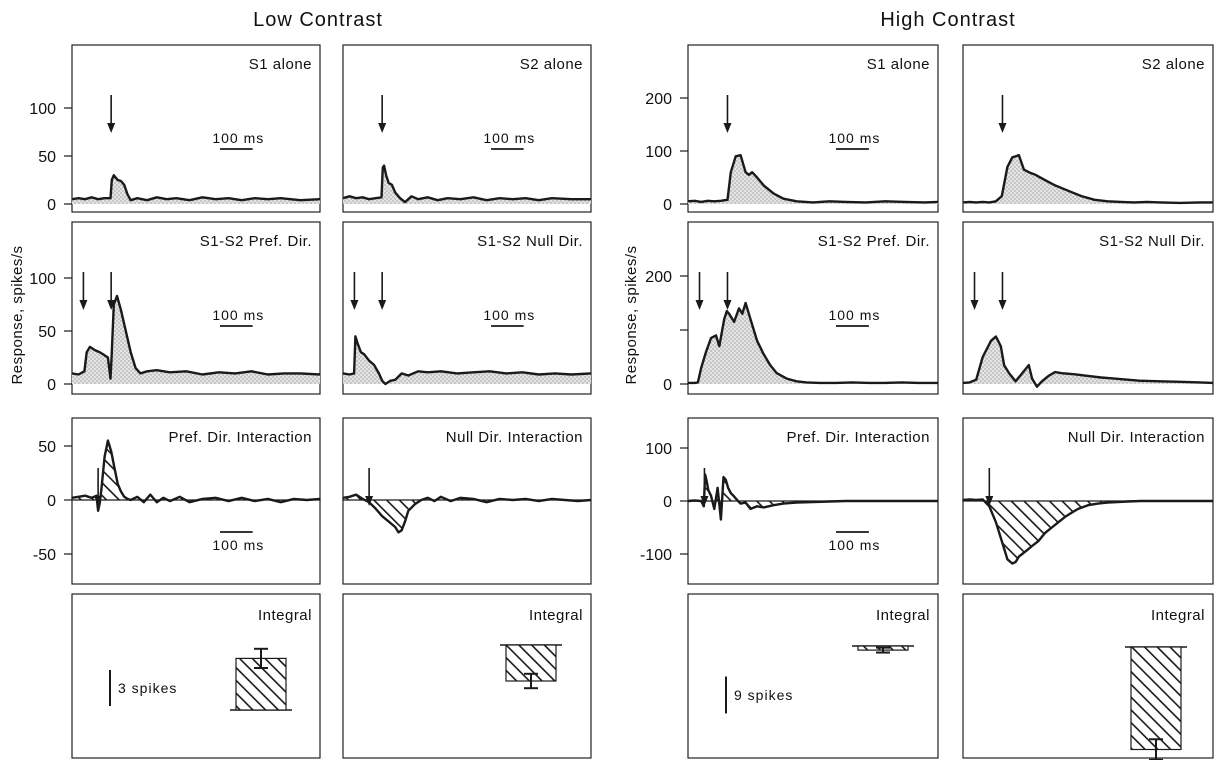 The width and height of the screenshot is (1216, 760). Describe the element at coordinates (147, 688) in the screenshot. I see `scale-bar-label: 3 spikes` at that location.